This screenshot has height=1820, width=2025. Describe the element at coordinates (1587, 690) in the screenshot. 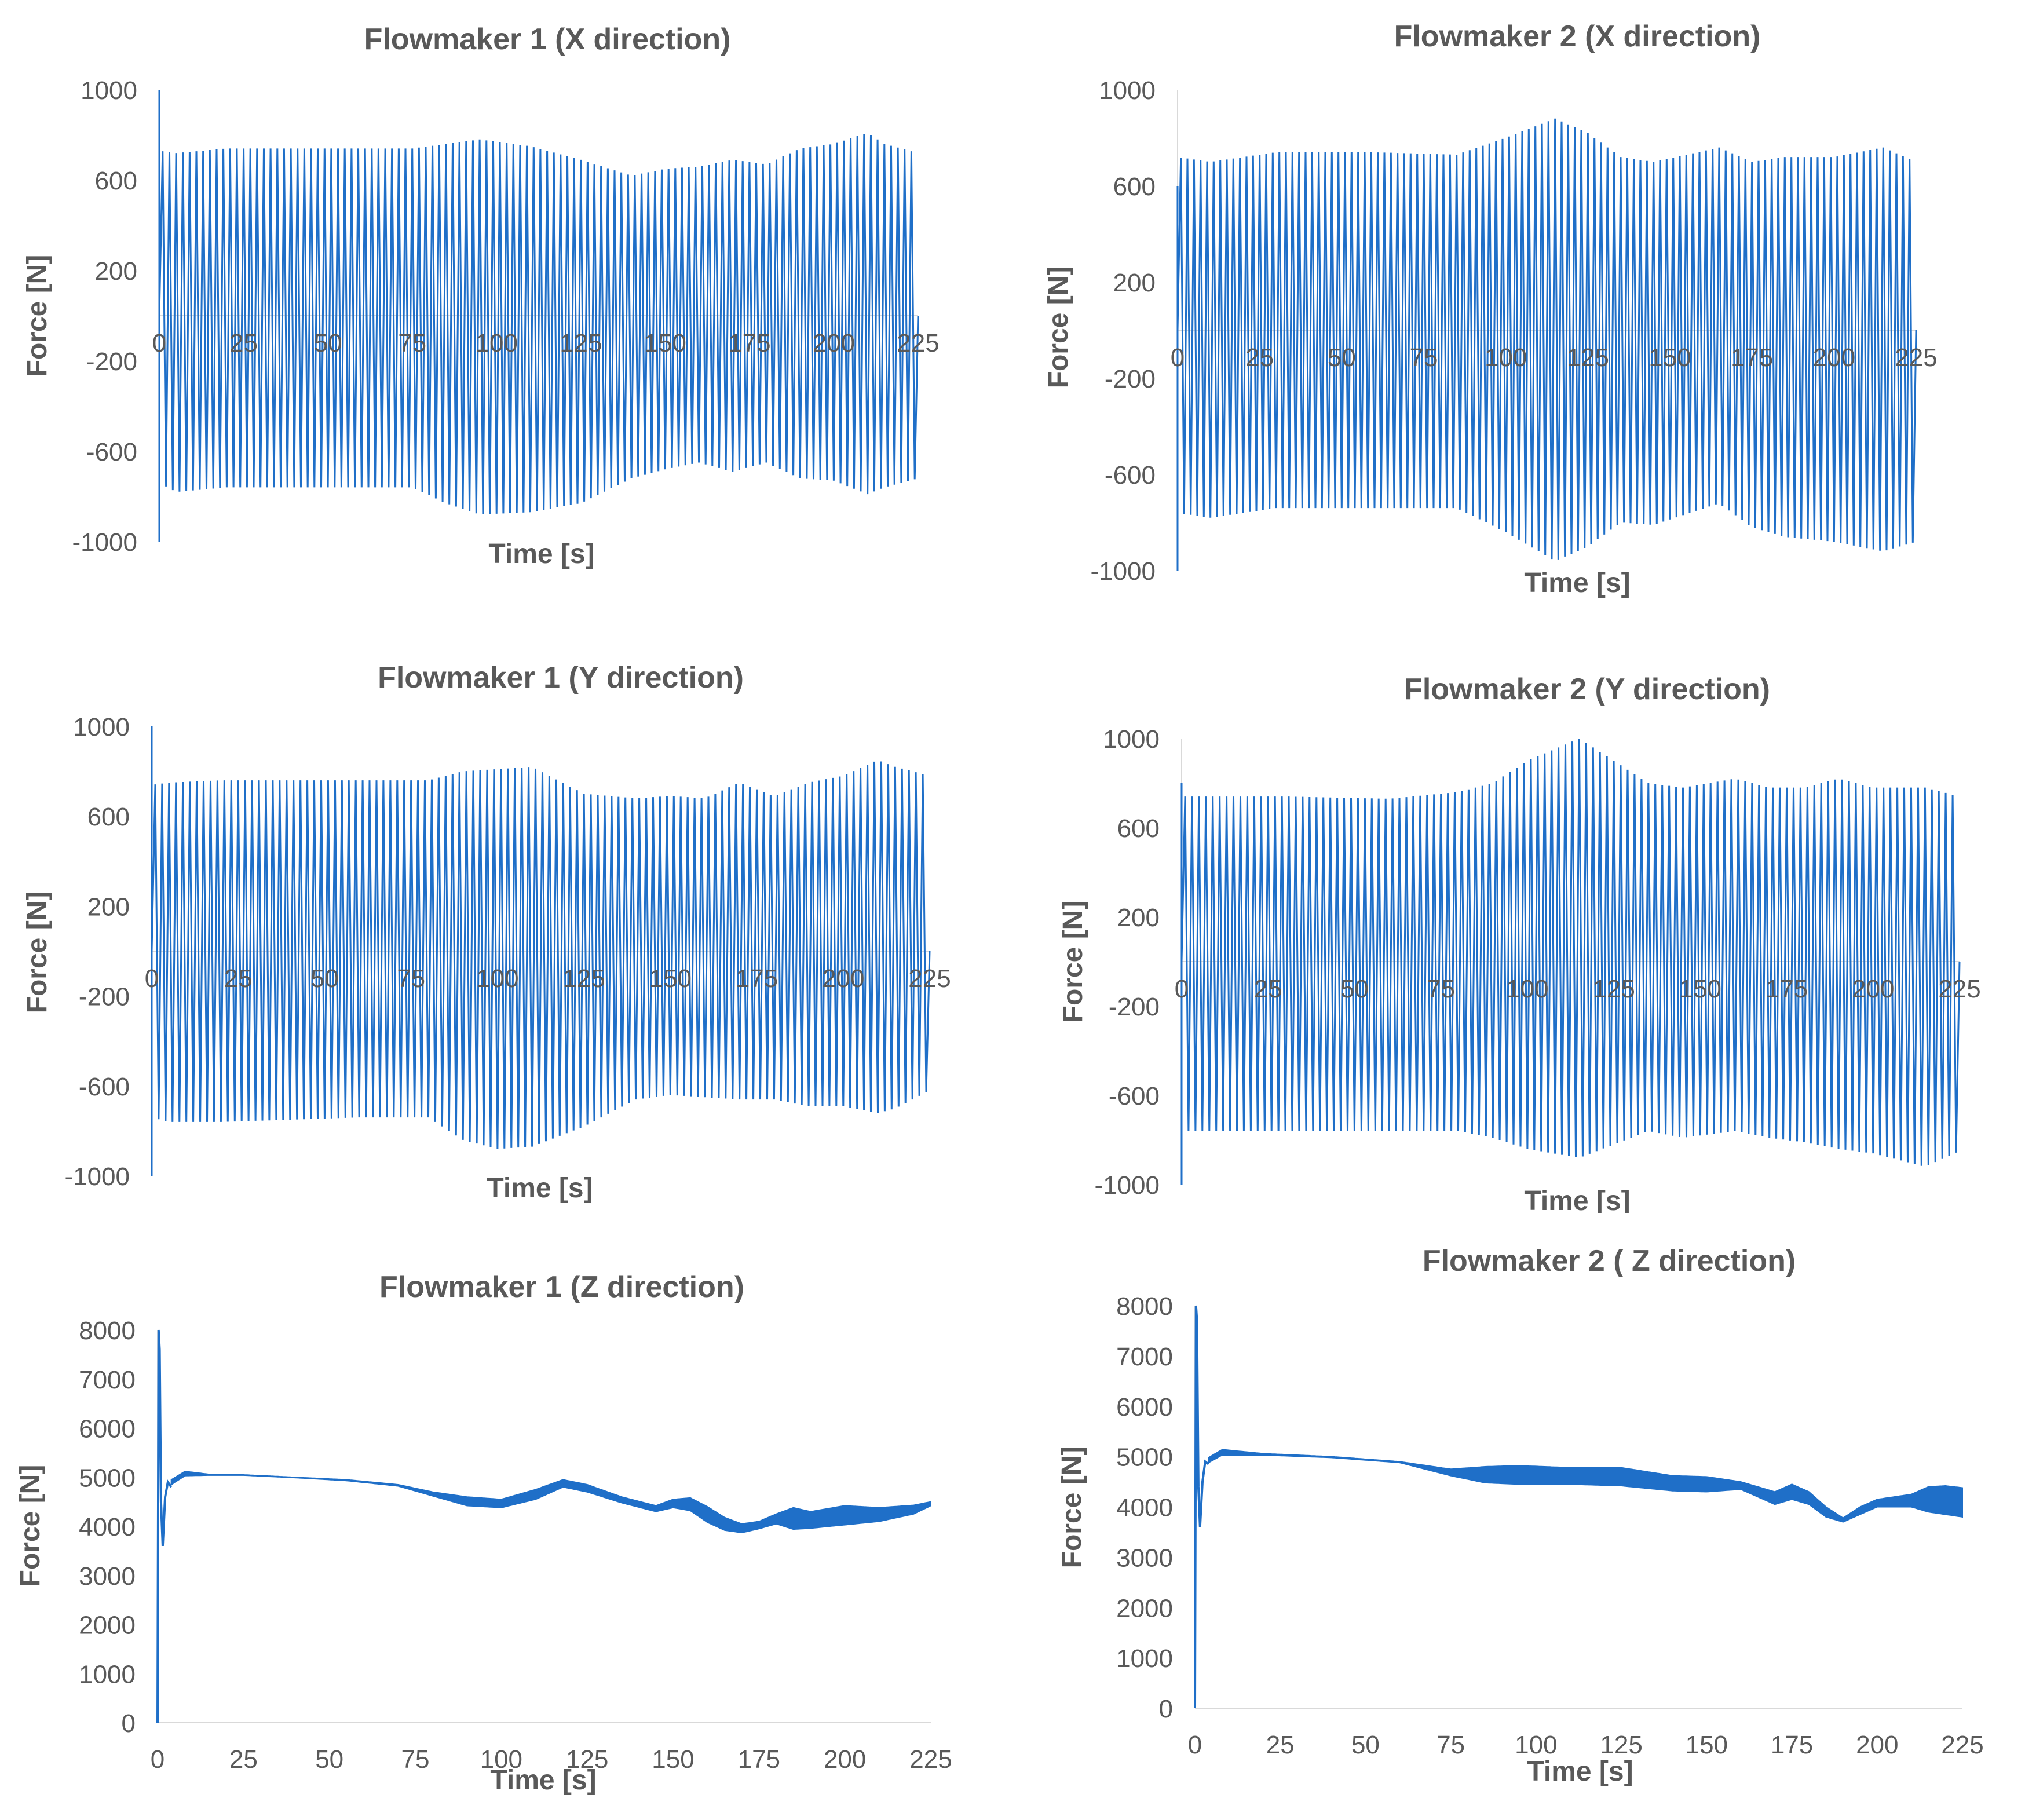

I see `chart-title: Flowmaker 2 (Y direction)` at that location.